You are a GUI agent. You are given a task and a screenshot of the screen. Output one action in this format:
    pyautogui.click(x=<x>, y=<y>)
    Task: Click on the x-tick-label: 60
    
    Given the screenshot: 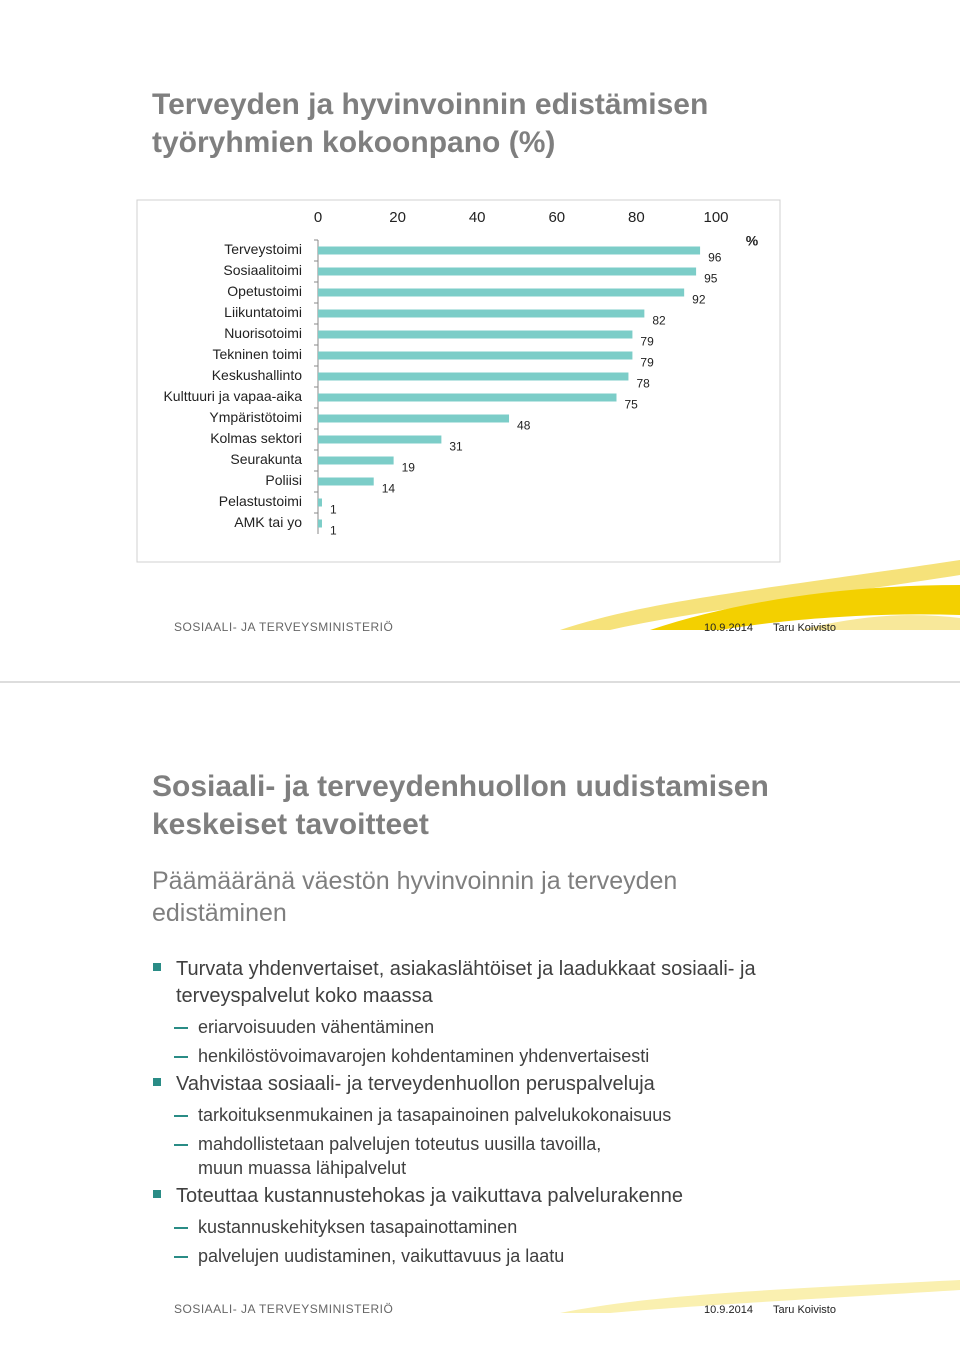 What is the action you would take?
    pyautogui.click(x=556, y=217)
    